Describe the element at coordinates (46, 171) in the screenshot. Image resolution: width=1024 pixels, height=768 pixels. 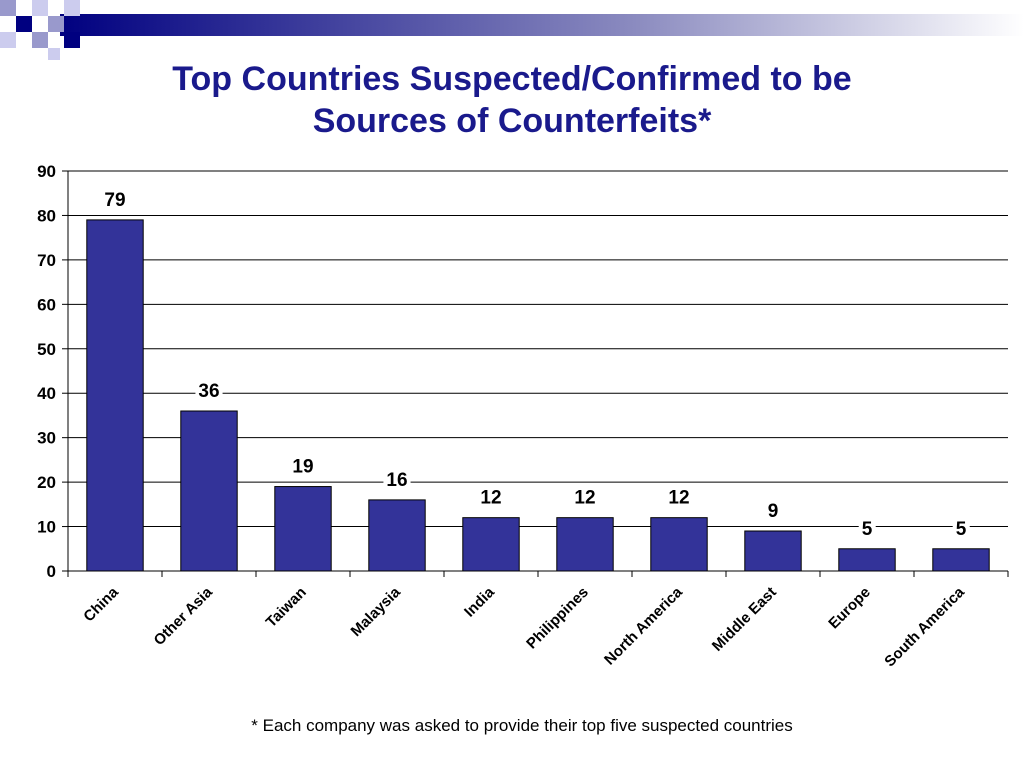
I see `y-tick-label: 90` at that location.